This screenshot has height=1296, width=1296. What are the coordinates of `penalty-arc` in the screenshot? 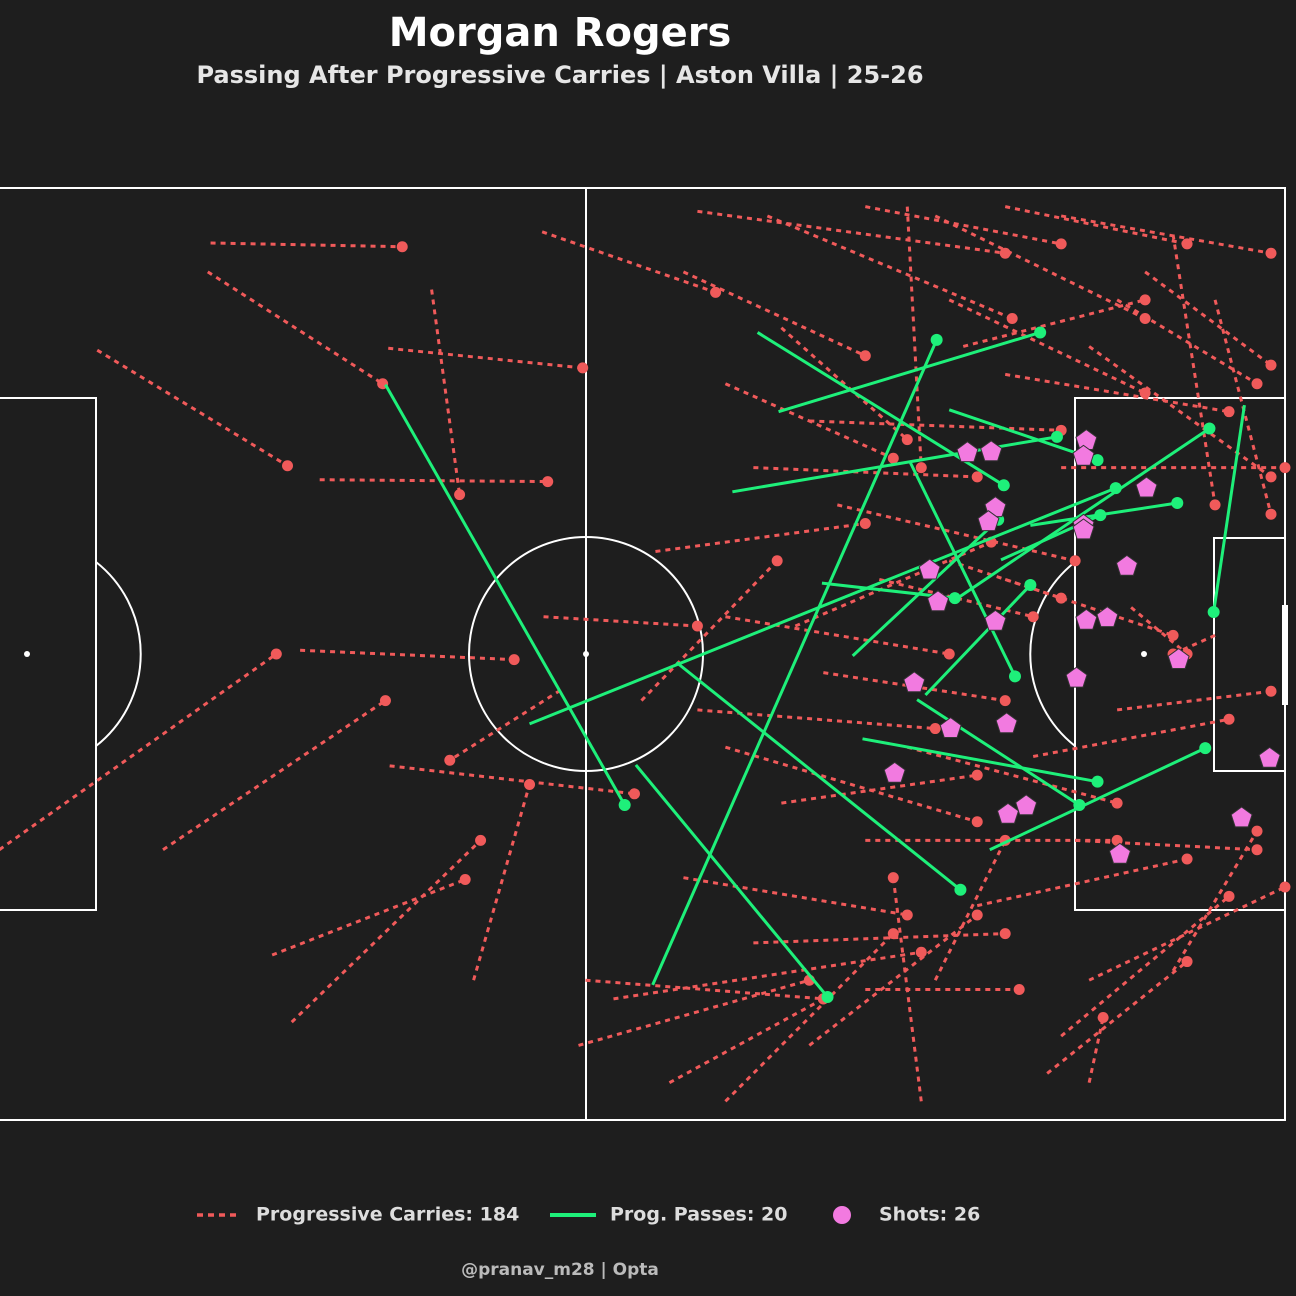 It's located at (118, 654).